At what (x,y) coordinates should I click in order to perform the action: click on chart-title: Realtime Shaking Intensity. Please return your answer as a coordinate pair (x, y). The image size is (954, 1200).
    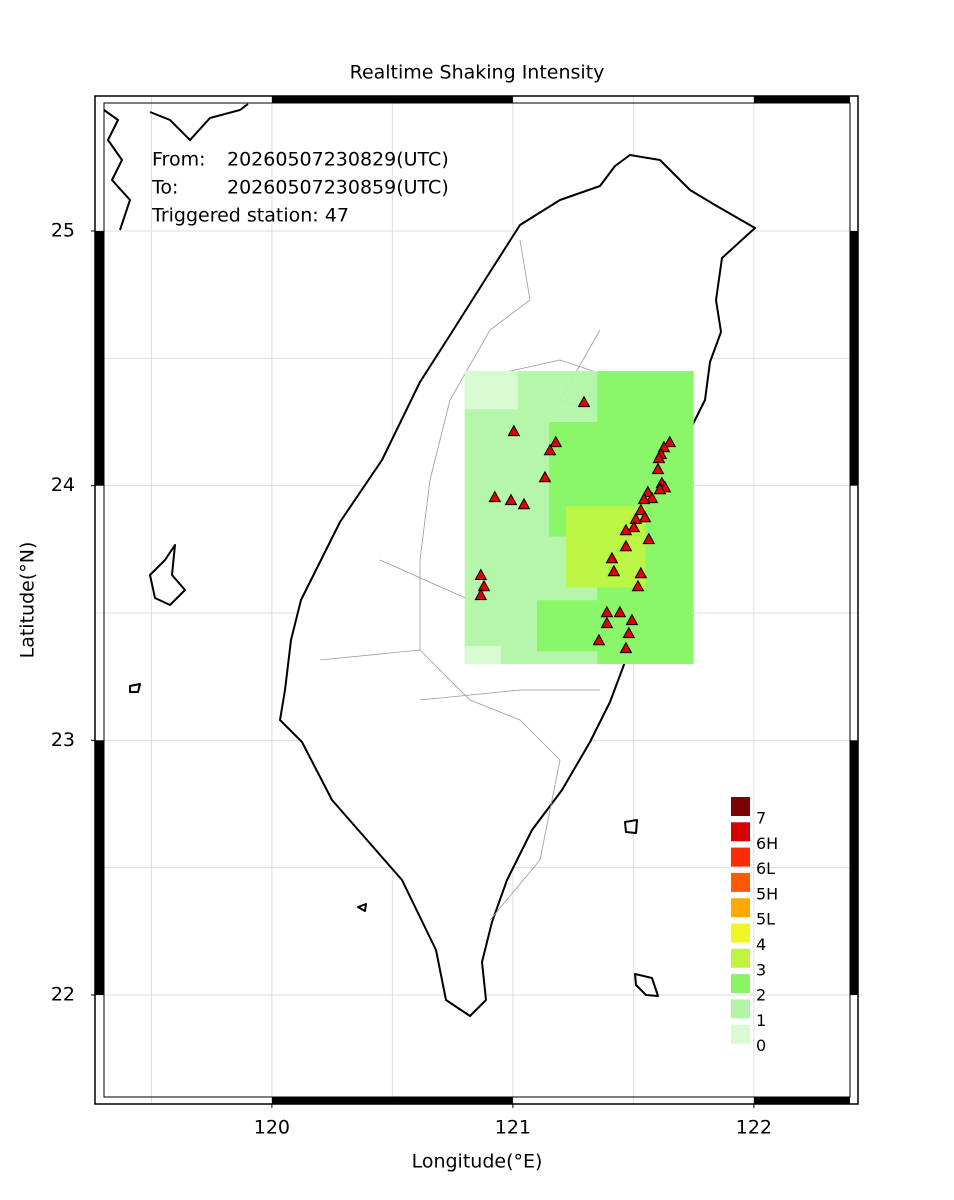
    Looking at the image, I should click on (477, 73).